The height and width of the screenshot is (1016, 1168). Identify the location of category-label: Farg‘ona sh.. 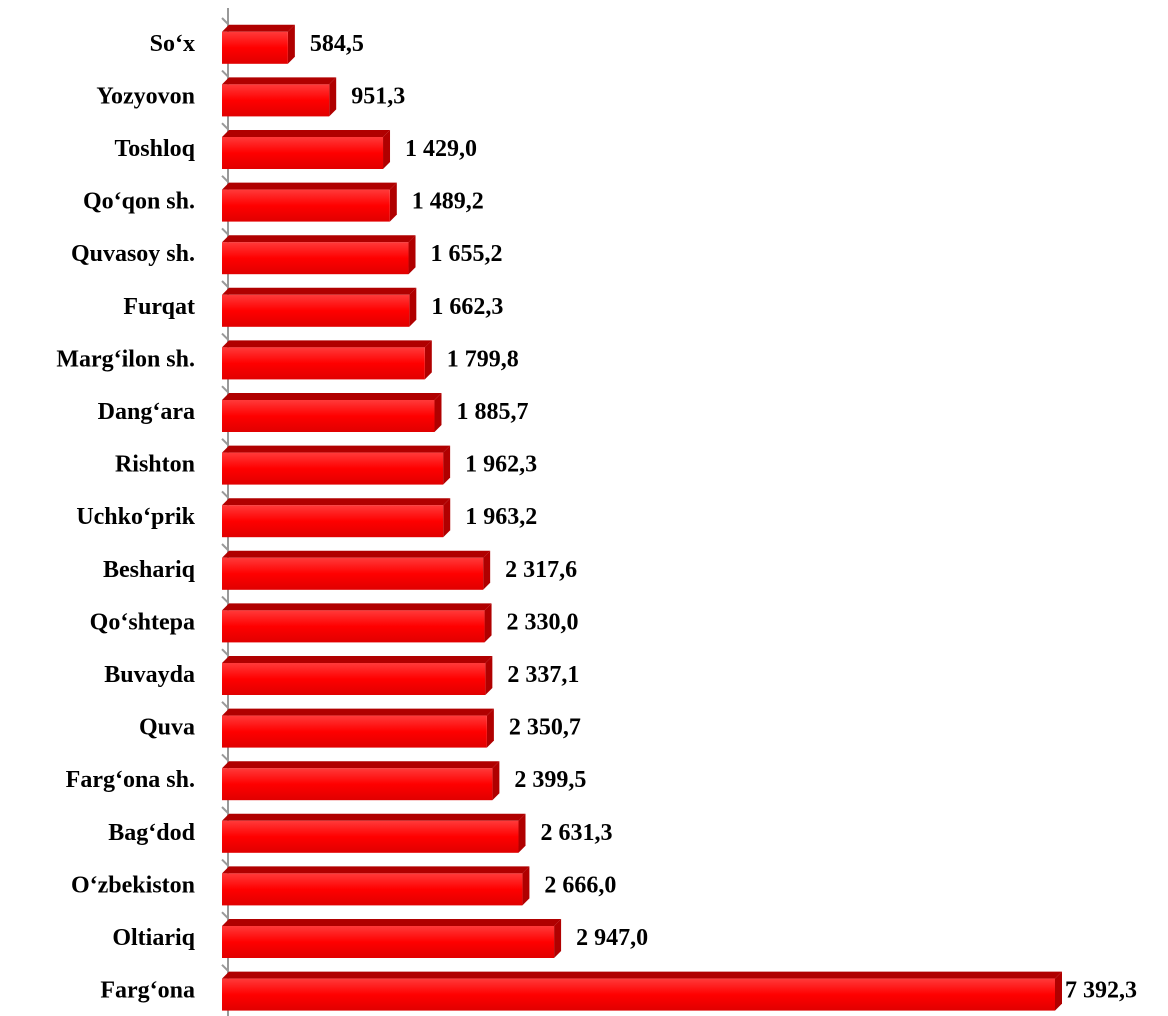
(130, 780).